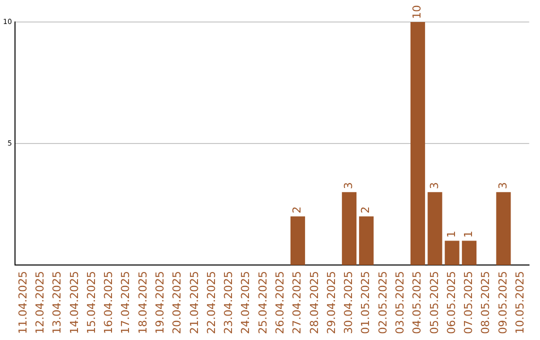  I want to click on data-label: 10, so click(417, 12).